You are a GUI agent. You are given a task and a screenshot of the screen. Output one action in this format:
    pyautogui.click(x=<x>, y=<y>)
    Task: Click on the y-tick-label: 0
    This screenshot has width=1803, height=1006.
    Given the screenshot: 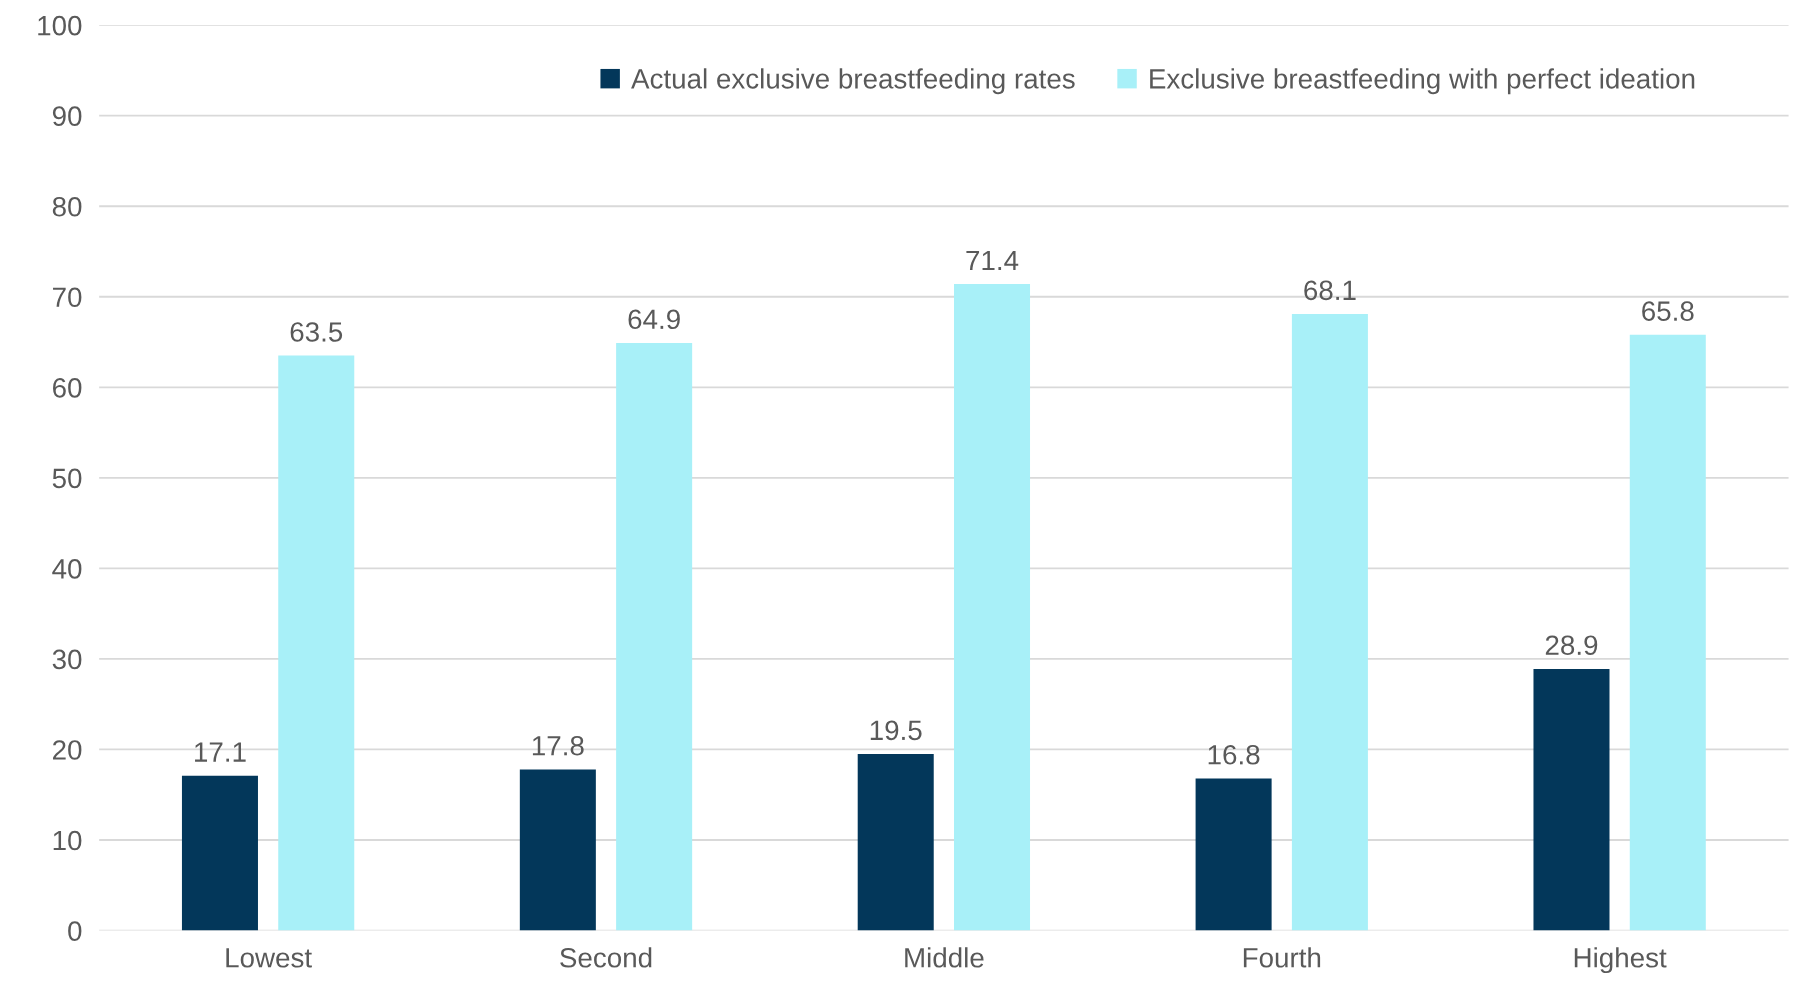 What is the action you would take?
    pyautogui.click(x=75, y=931)
    